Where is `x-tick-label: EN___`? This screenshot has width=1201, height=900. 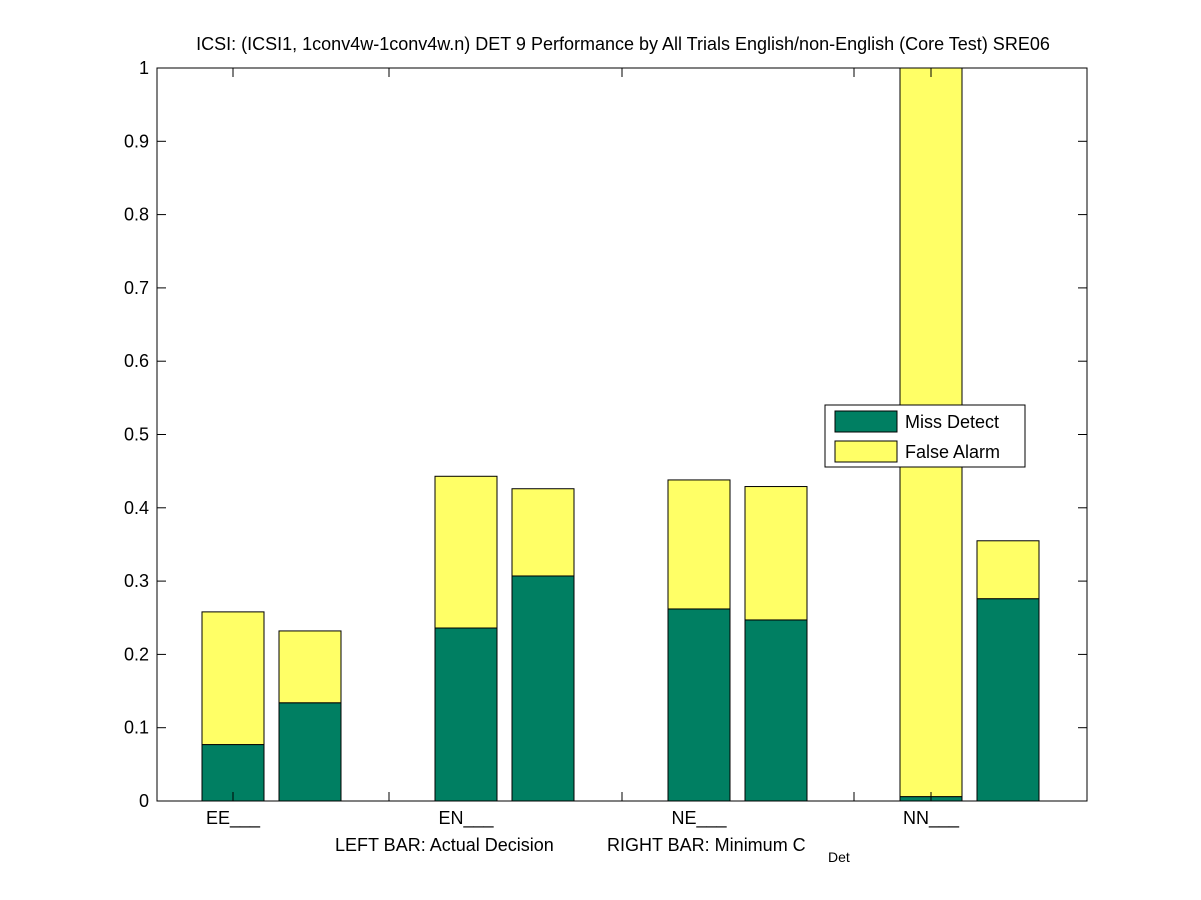
x-tick-label: EN___ is located at coordinates (466, 818).